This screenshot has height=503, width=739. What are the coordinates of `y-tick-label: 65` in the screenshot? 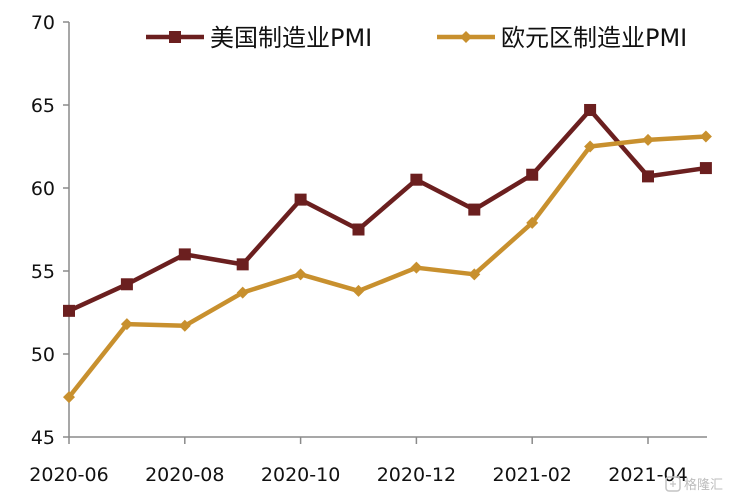 It's located at (43, 106).